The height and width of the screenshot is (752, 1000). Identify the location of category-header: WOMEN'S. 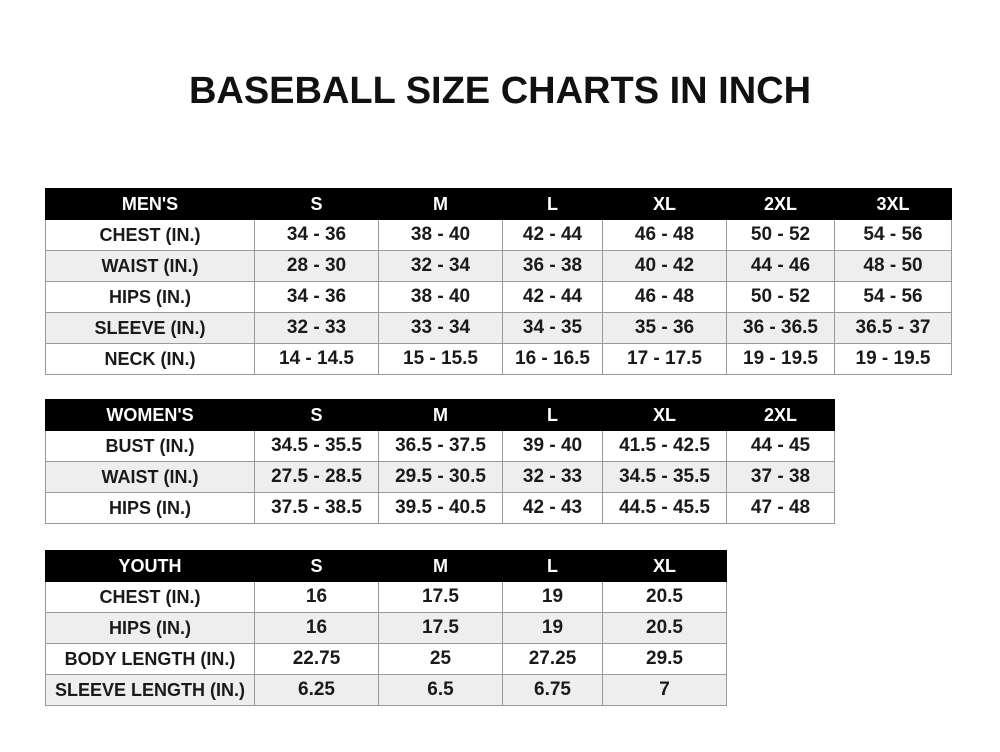
(150, 415).